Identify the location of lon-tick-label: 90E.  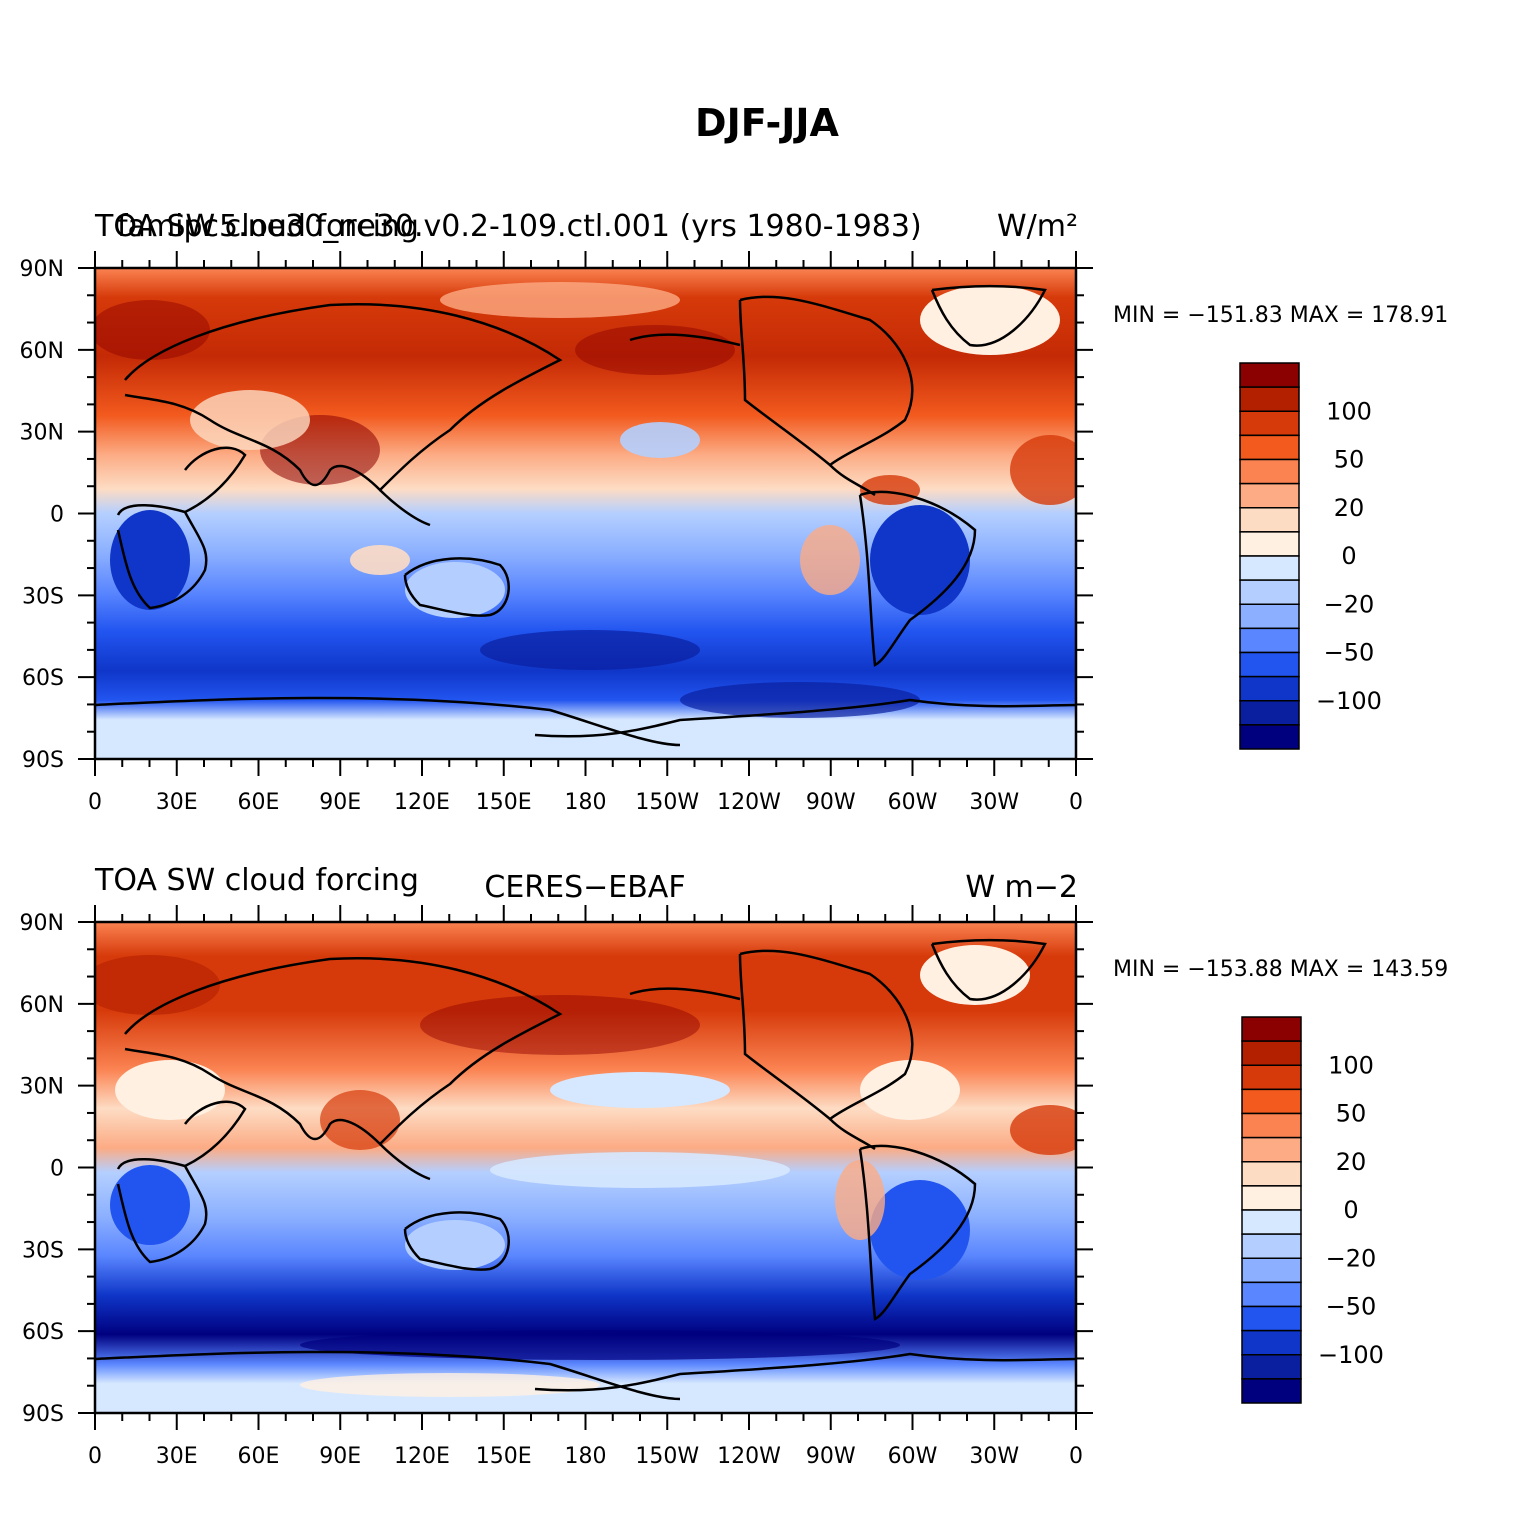
(340, 1456).